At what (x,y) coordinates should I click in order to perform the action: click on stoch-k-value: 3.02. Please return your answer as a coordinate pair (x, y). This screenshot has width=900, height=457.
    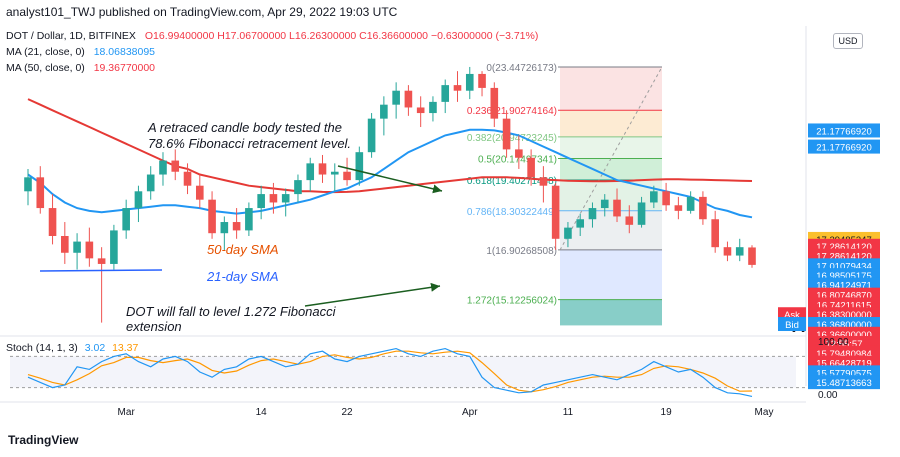
    Looking at the image, I should click on (95, 348).